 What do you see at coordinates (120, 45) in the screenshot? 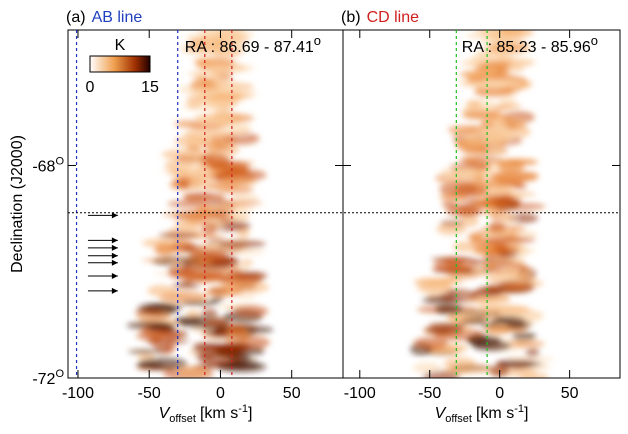
I see `colorbar-label: K` at bounding box center [120, 45].